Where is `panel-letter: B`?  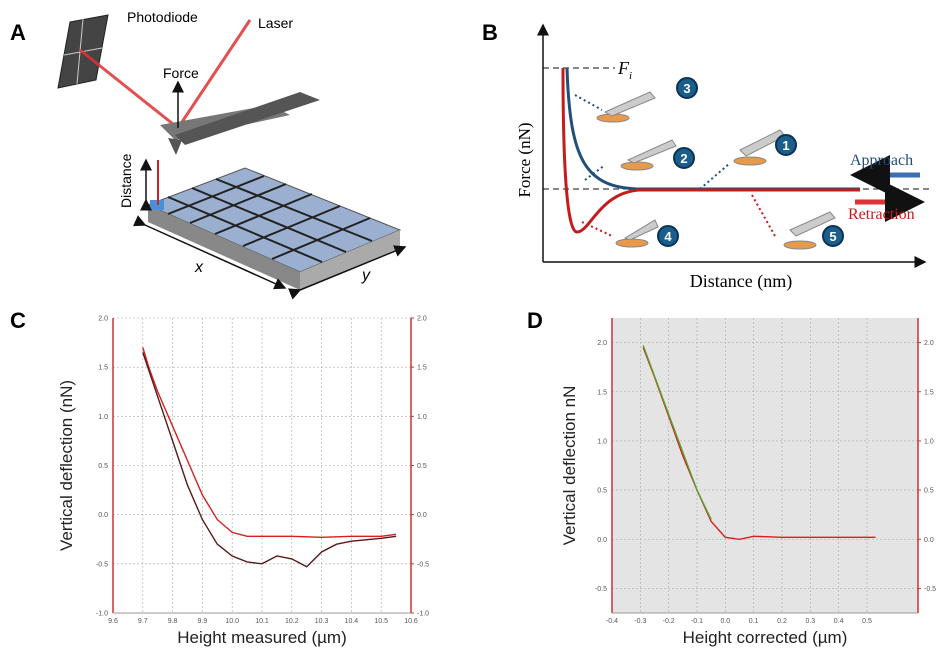 panel-letter: B is located at coordinates (490, 32).